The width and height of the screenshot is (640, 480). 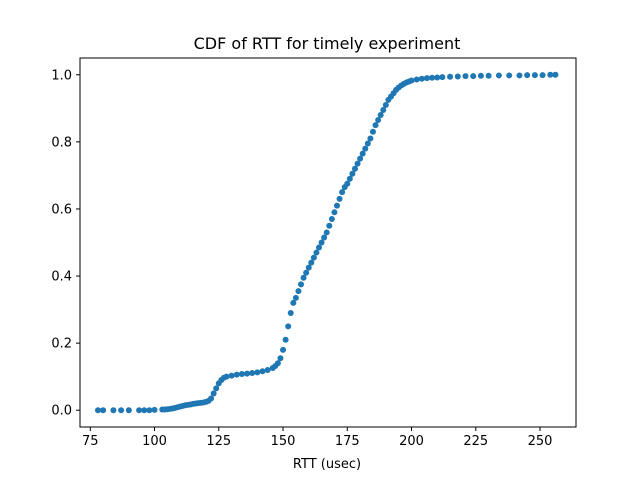 What do you see at coordinates (154, 441) in the screenshot?
I see `x-tick-label: 100` at bounding box center [154, 441].